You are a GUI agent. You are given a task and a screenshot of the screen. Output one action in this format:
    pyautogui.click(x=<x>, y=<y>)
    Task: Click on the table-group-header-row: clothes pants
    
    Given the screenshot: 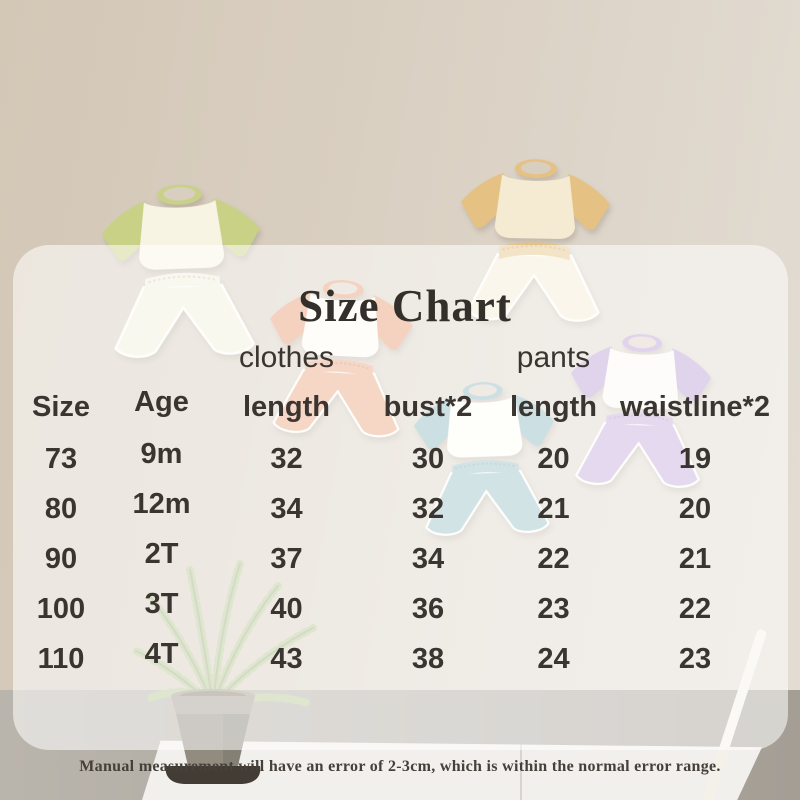 What is the action you would take?
    pyautogui.click(x=396, y=358)
    